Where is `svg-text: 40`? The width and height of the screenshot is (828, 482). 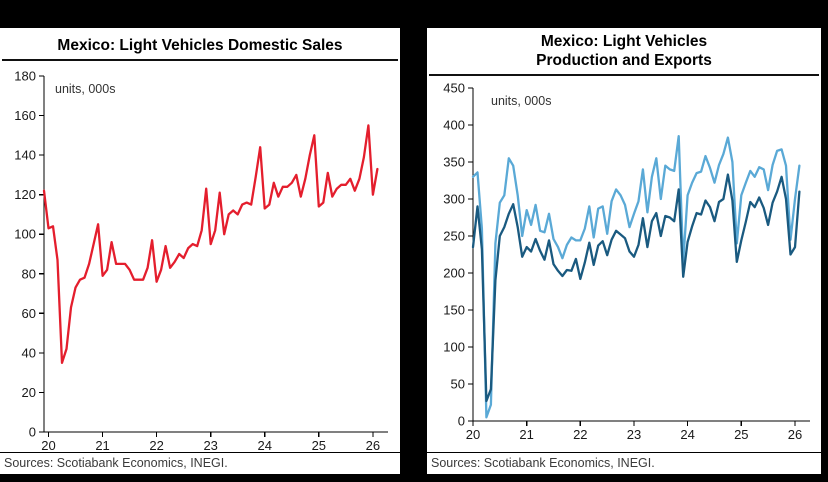 svg-text: 40 is located at coordinates (29, 352).